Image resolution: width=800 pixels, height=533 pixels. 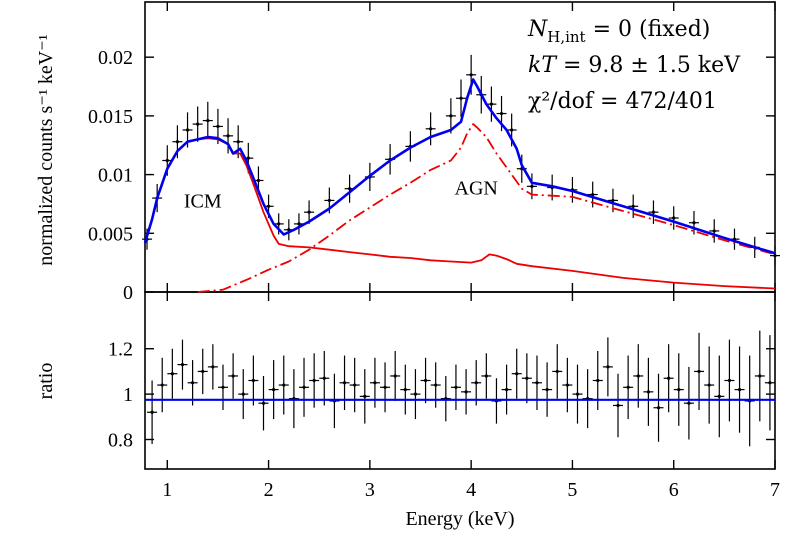 What do you see at coordinates (561, 101) in the screenshot?
I see `fit-stat-chi2-symbol: χ²/dof` at bounding box center [561, 101].